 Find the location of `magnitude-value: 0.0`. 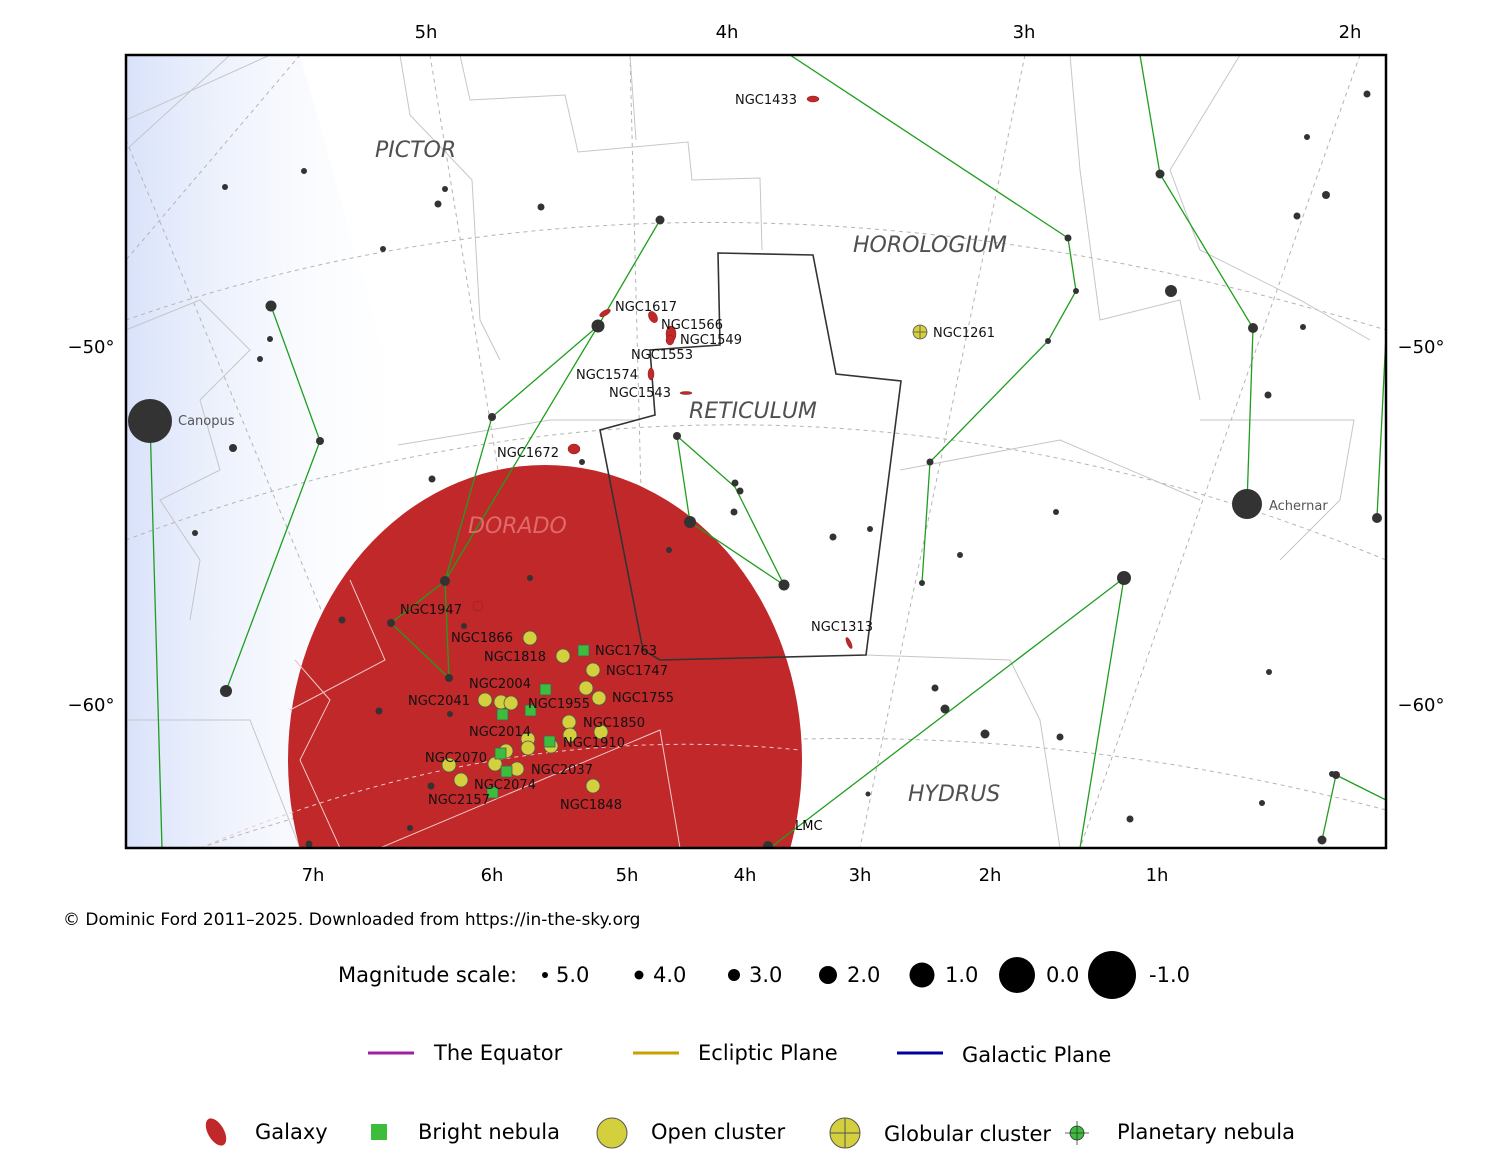

magnitude-value: 0.0 is located at coordinates (1062, 975).